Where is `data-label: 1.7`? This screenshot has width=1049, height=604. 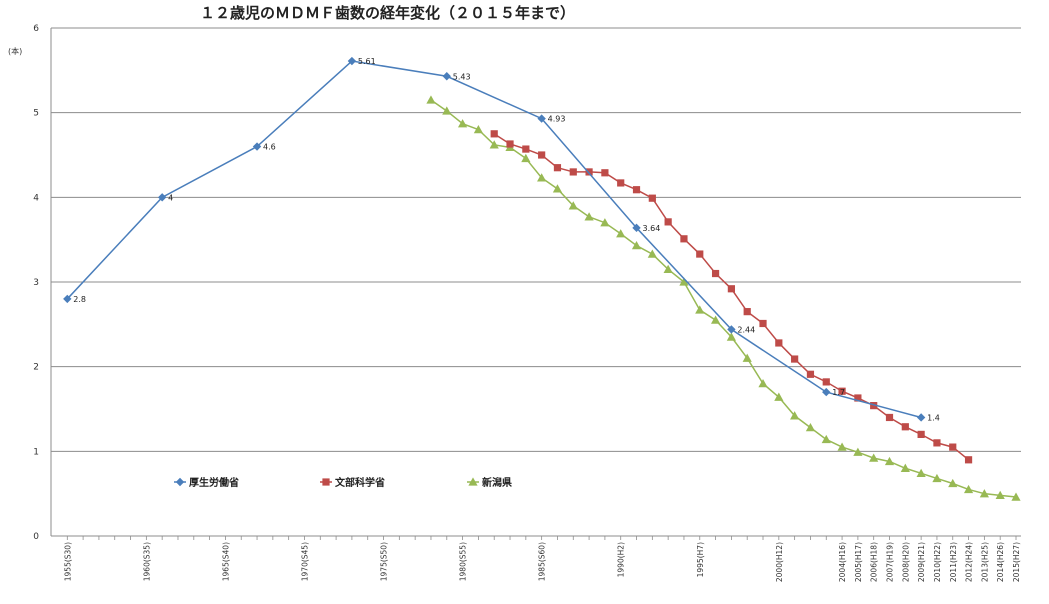
data-label: 1.7 is located at coordinates (838, 392).